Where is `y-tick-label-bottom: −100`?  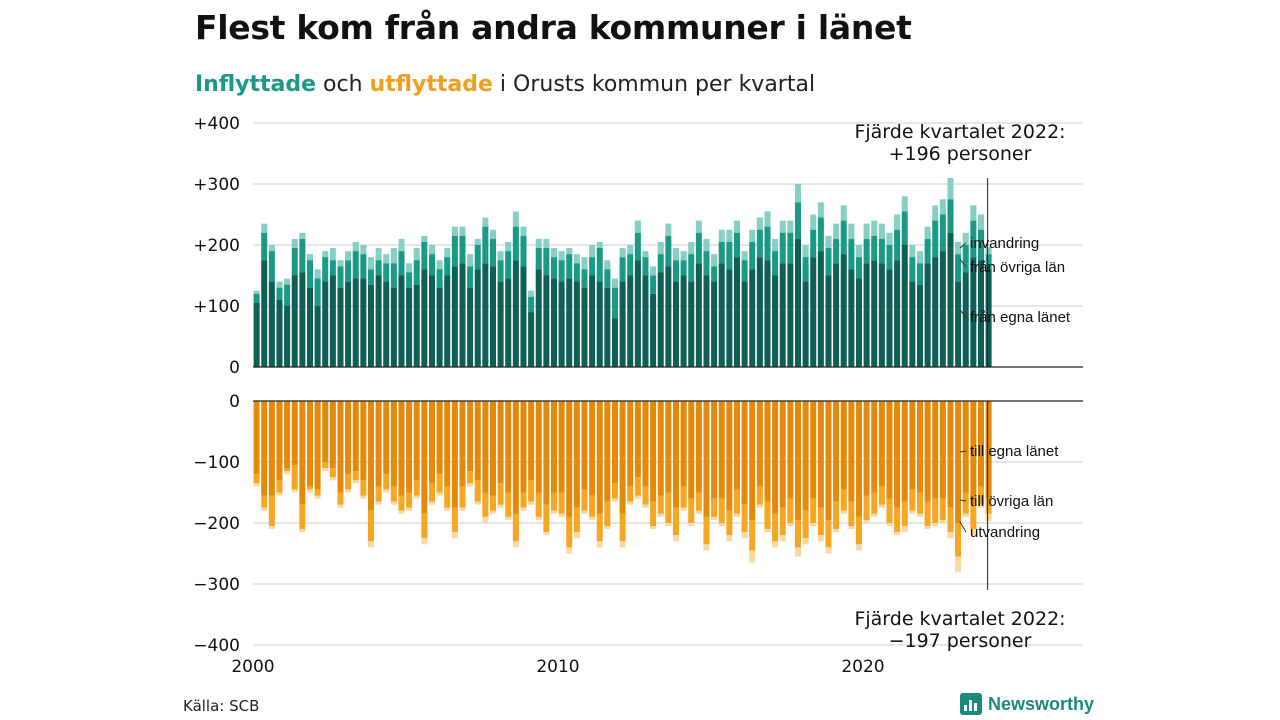
y-tick-label-bottom: −100 is located at coordinates (216, 463).